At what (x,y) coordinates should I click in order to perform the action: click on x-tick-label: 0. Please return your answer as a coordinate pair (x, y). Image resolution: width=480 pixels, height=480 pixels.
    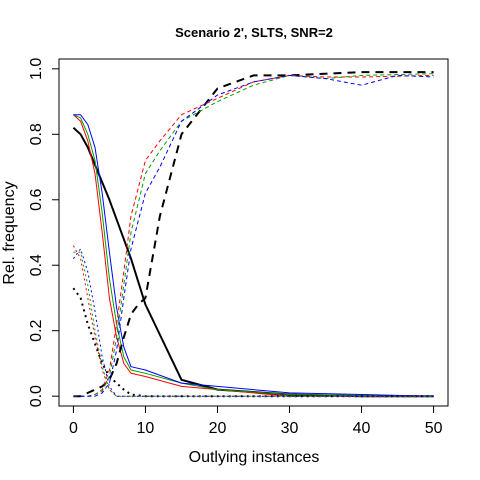
    Looking at the image, I should click on (73, 428).